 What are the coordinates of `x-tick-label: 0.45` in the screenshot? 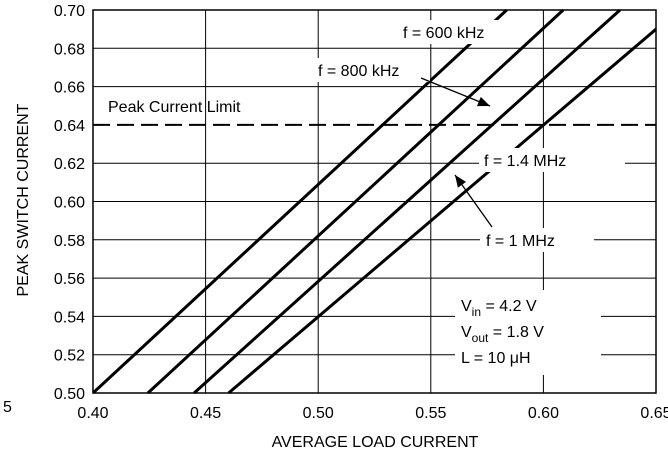 It's located at (205, 413).